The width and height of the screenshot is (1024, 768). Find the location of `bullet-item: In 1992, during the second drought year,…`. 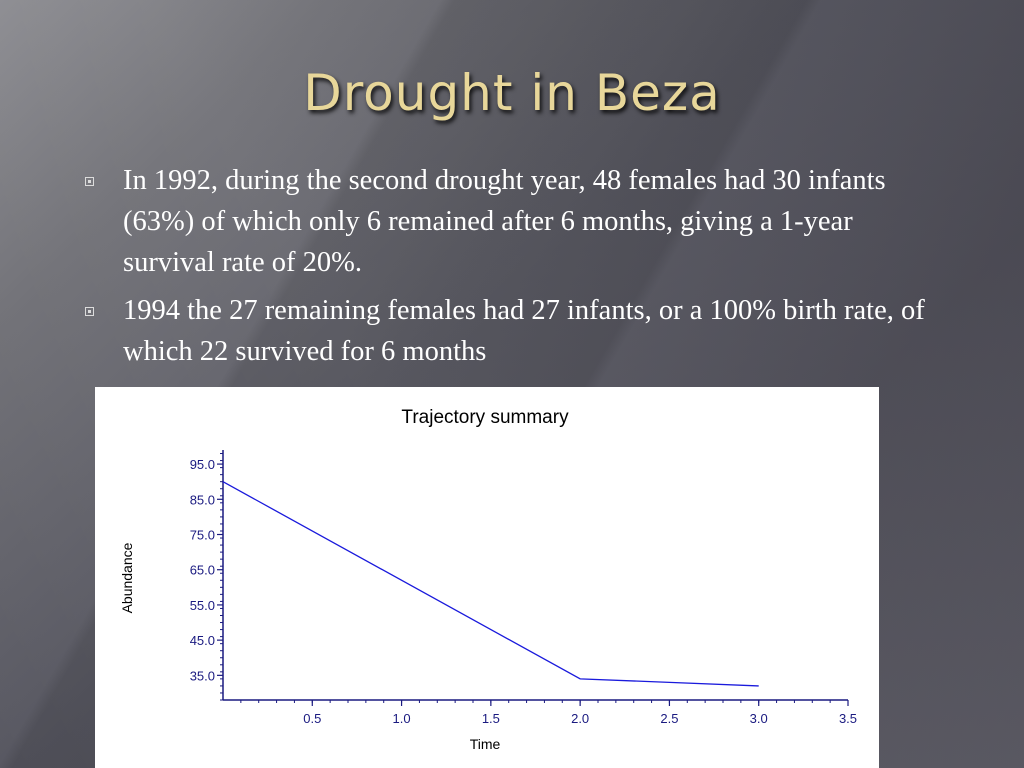

bullet-item: In 1992, during the second drought year,… is located at coordinates (515, 221).